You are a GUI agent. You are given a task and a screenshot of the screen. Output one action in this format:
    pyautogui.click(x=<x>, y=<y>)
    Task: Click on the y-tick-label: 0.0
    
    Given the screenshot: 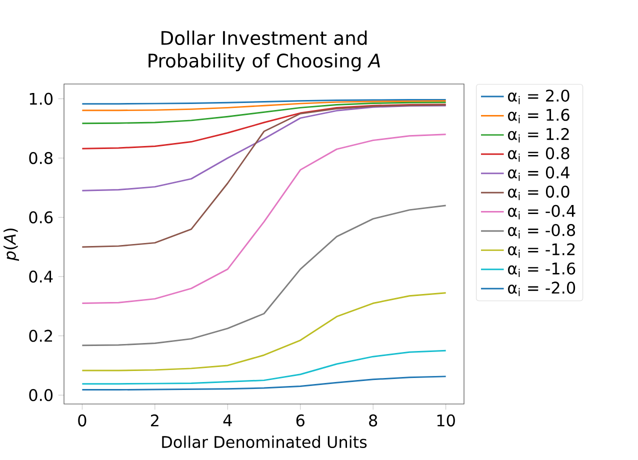 What is the action you would take?
    pyautogui.click(x=41, y=395)
    